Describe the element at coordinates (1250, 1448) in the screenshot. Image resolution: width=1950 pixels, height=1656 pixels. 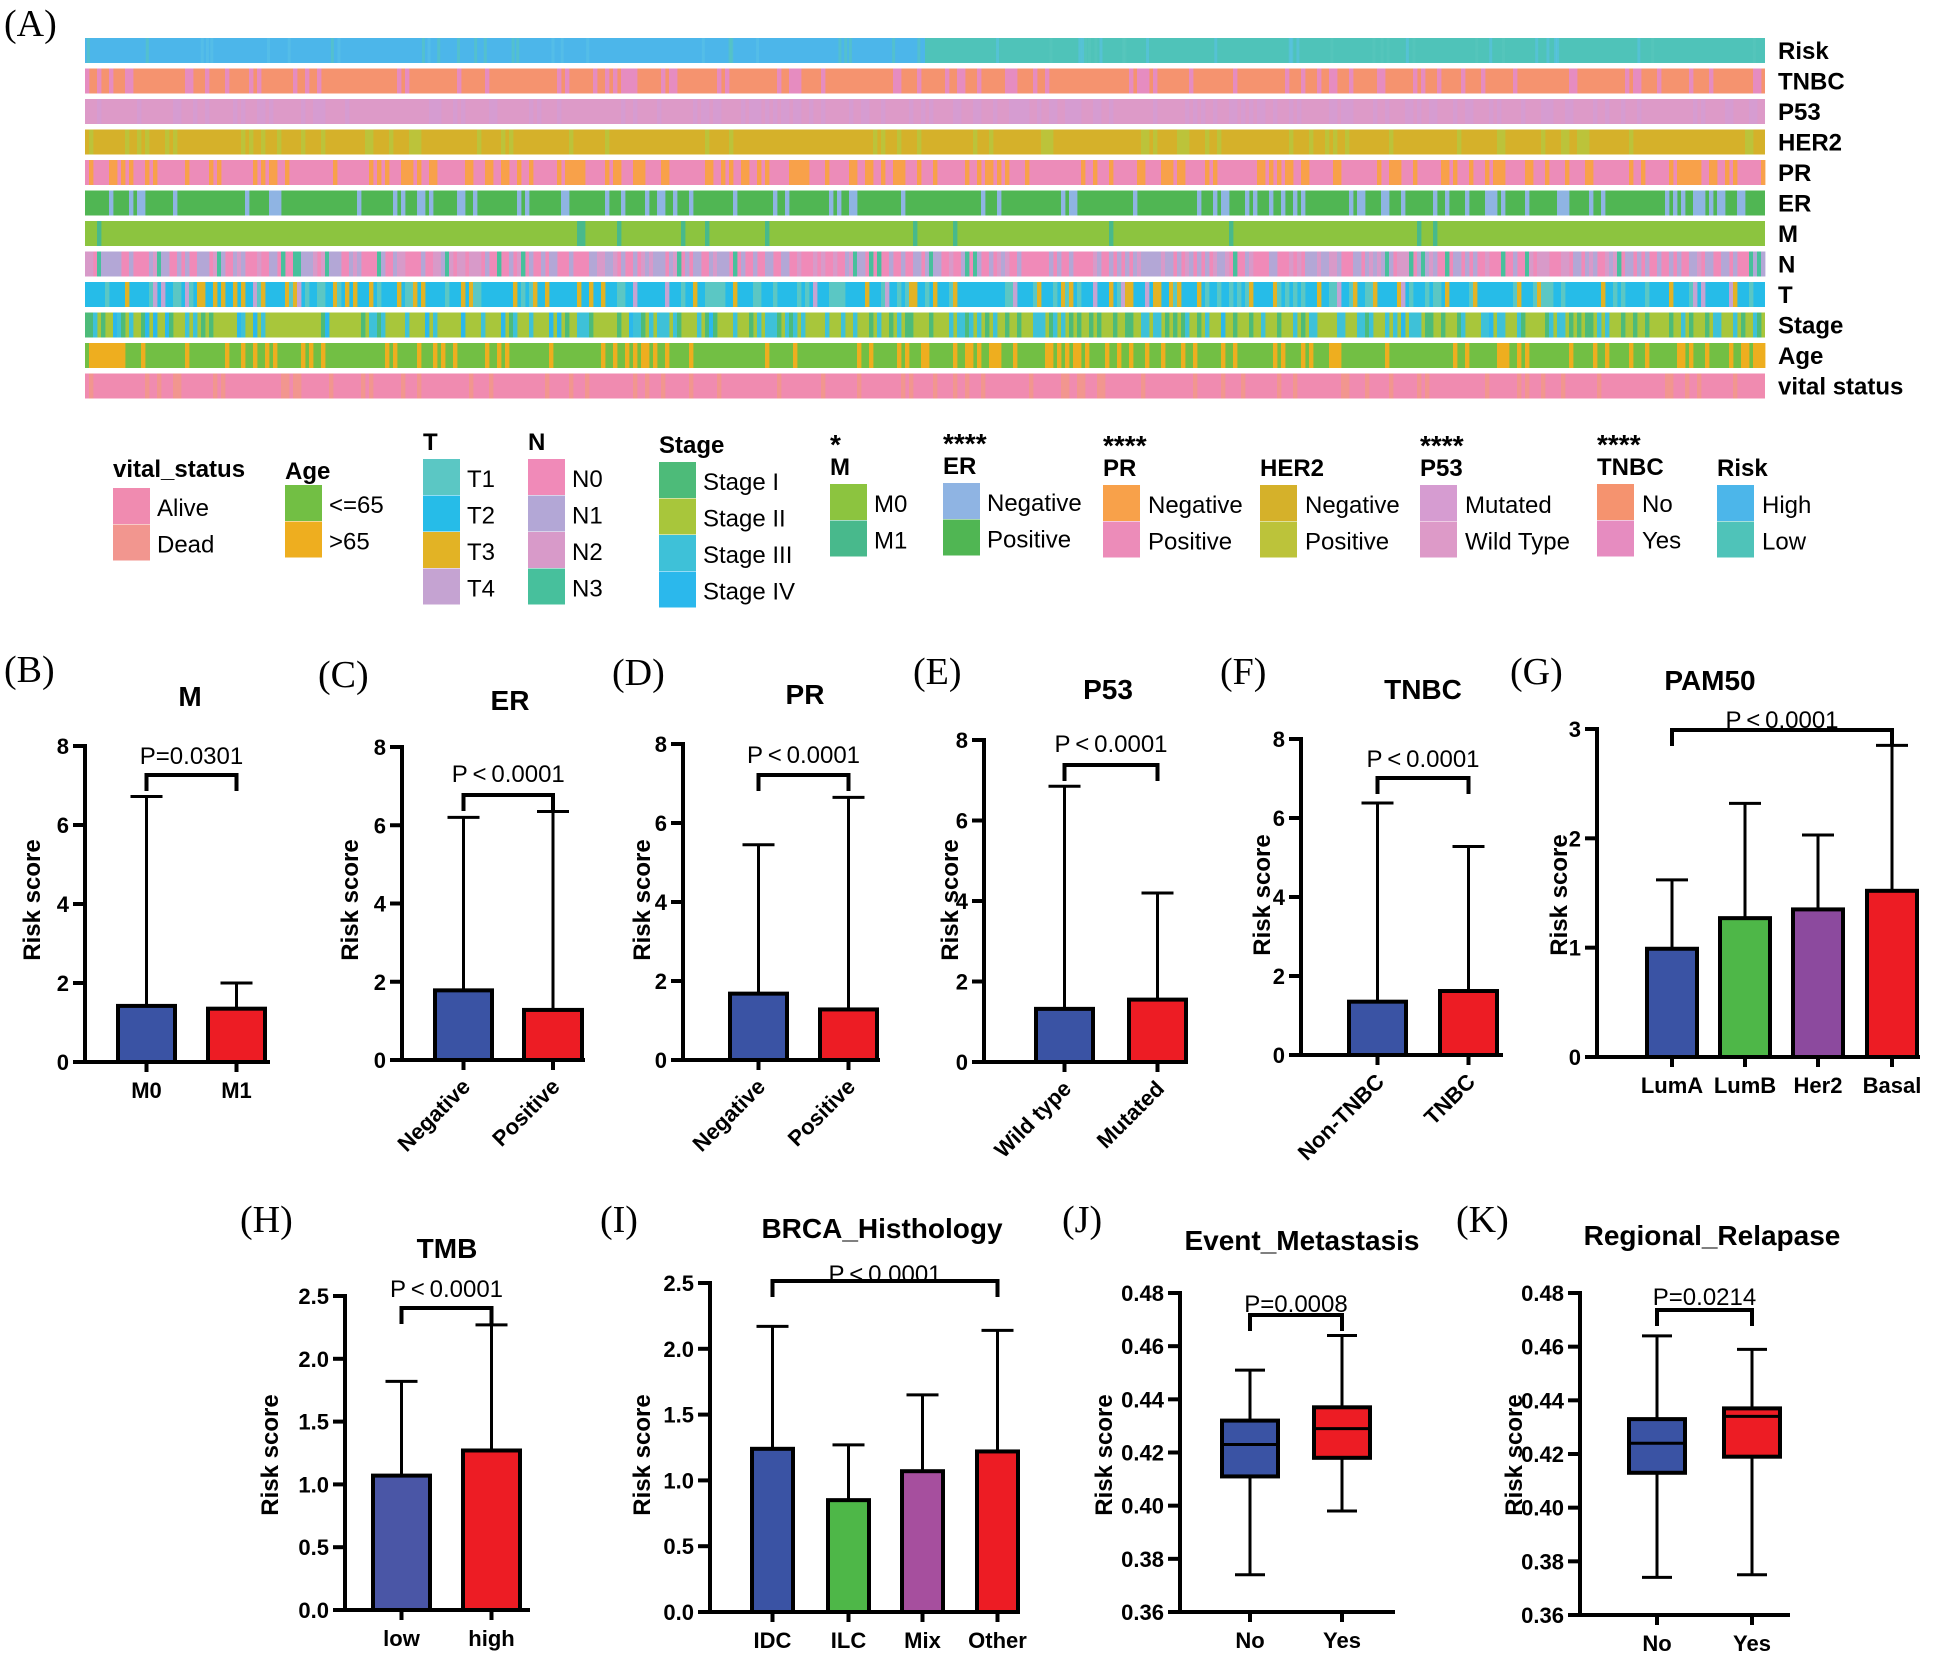
I see `box-no` at that location.